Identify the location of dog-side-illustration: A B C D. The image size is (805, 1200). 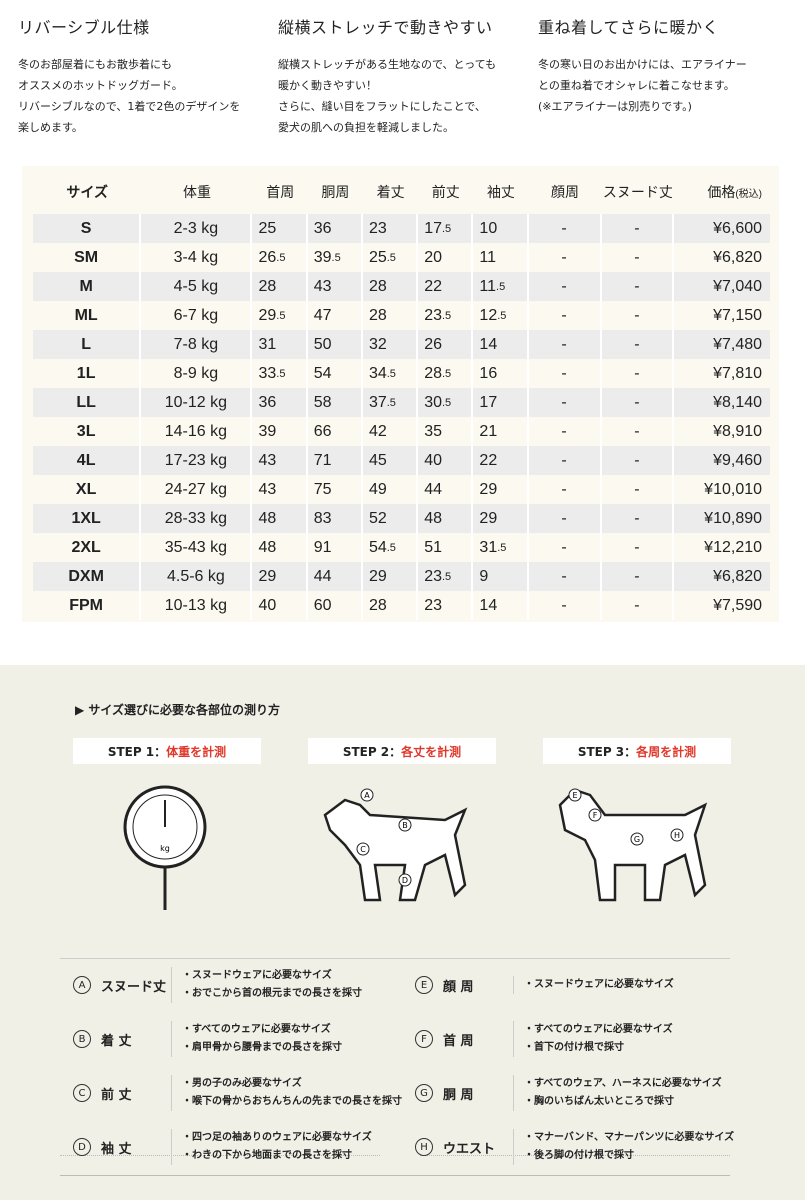
(395, 845).